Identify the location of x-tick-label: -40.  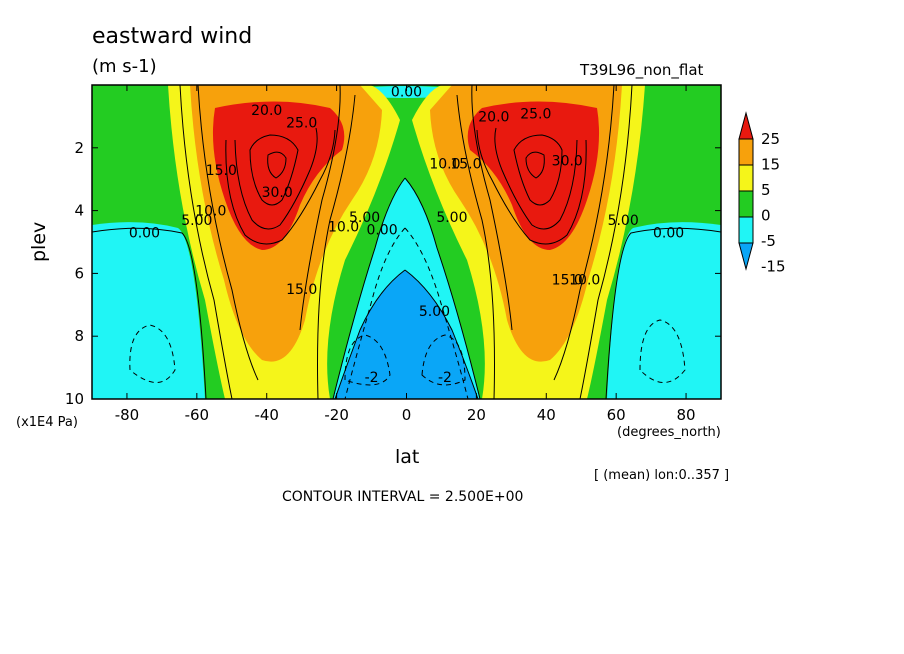
(266, 415).